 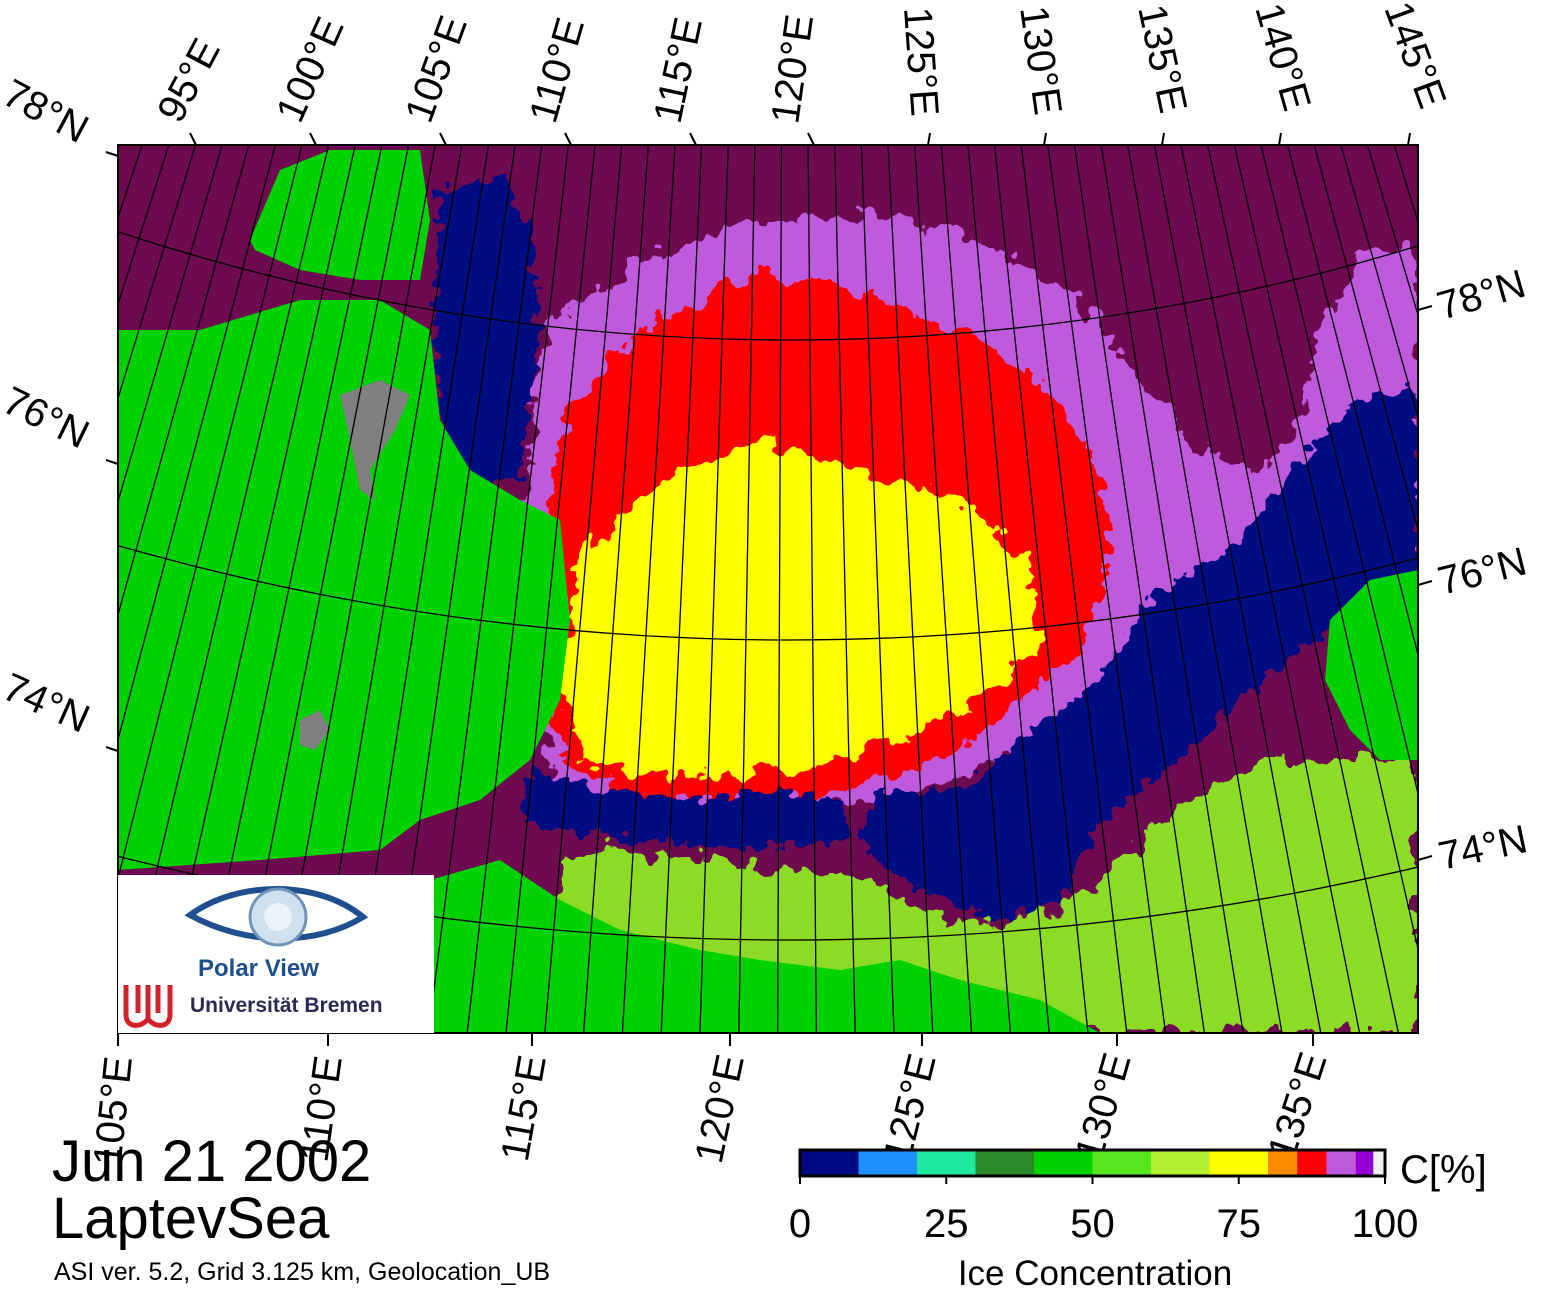 I want to click on top-lon-label: 110°E, so click(x=557, y=70).